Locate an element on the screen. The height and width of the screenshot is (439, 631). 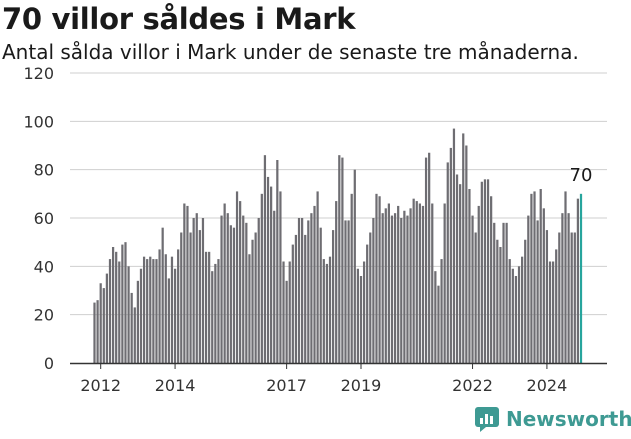
brand-name: Newsworthy is located at coordinates (568, 419).